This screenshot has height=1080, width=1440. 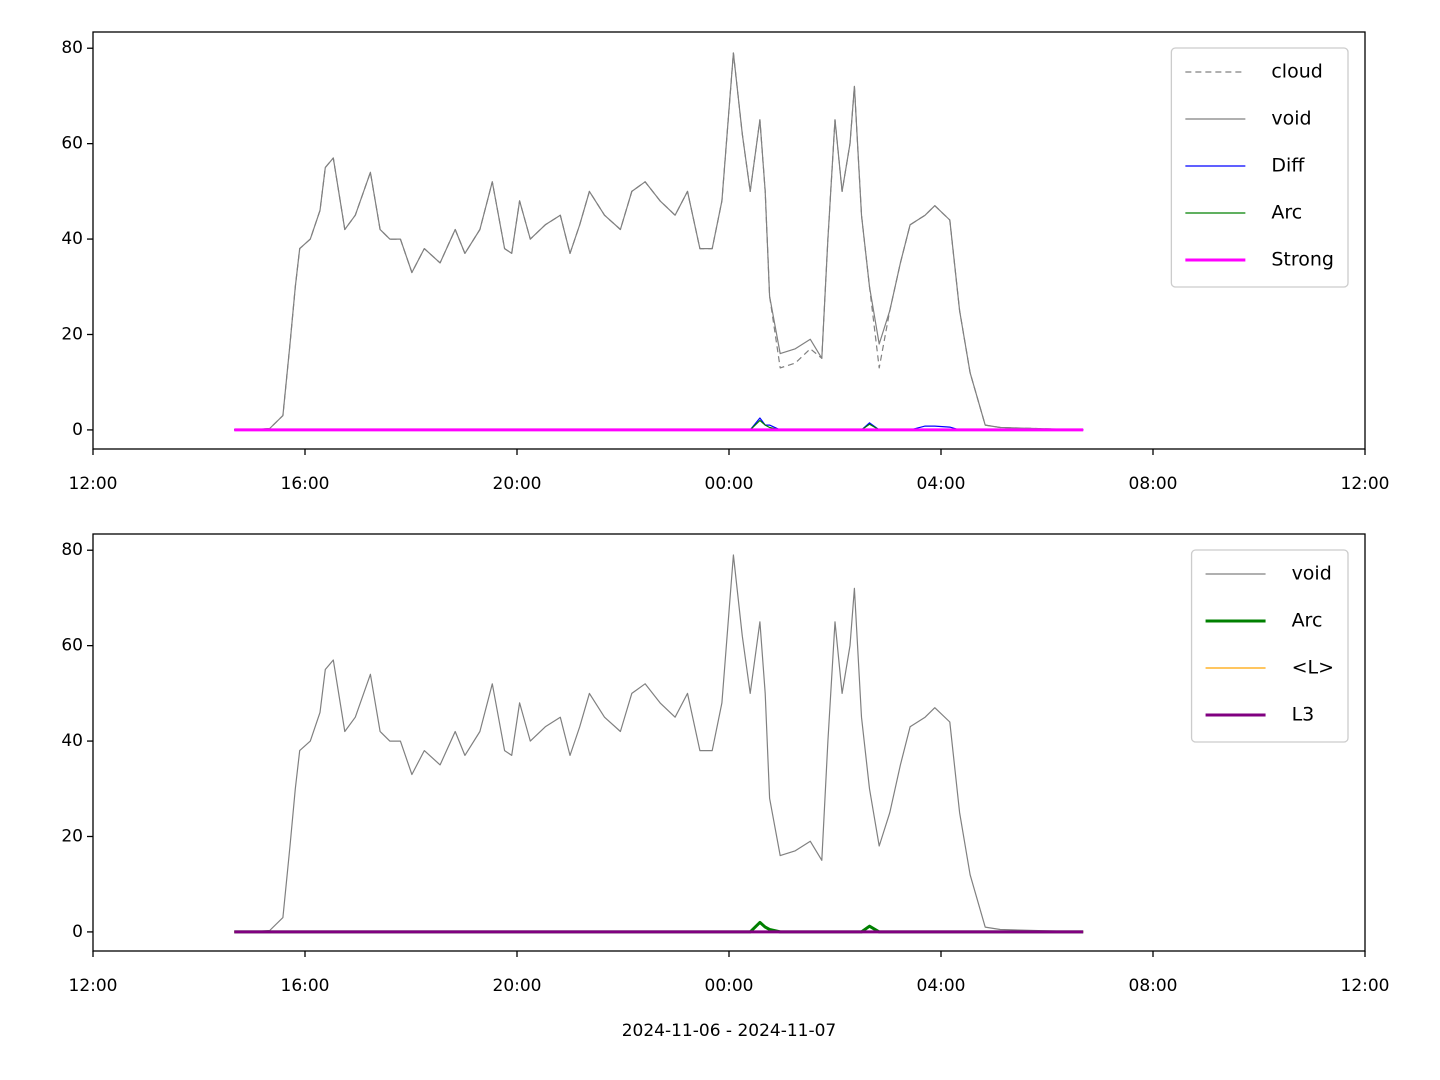 I want to click on legend-label: Diff, so click(x=1288, y=166).